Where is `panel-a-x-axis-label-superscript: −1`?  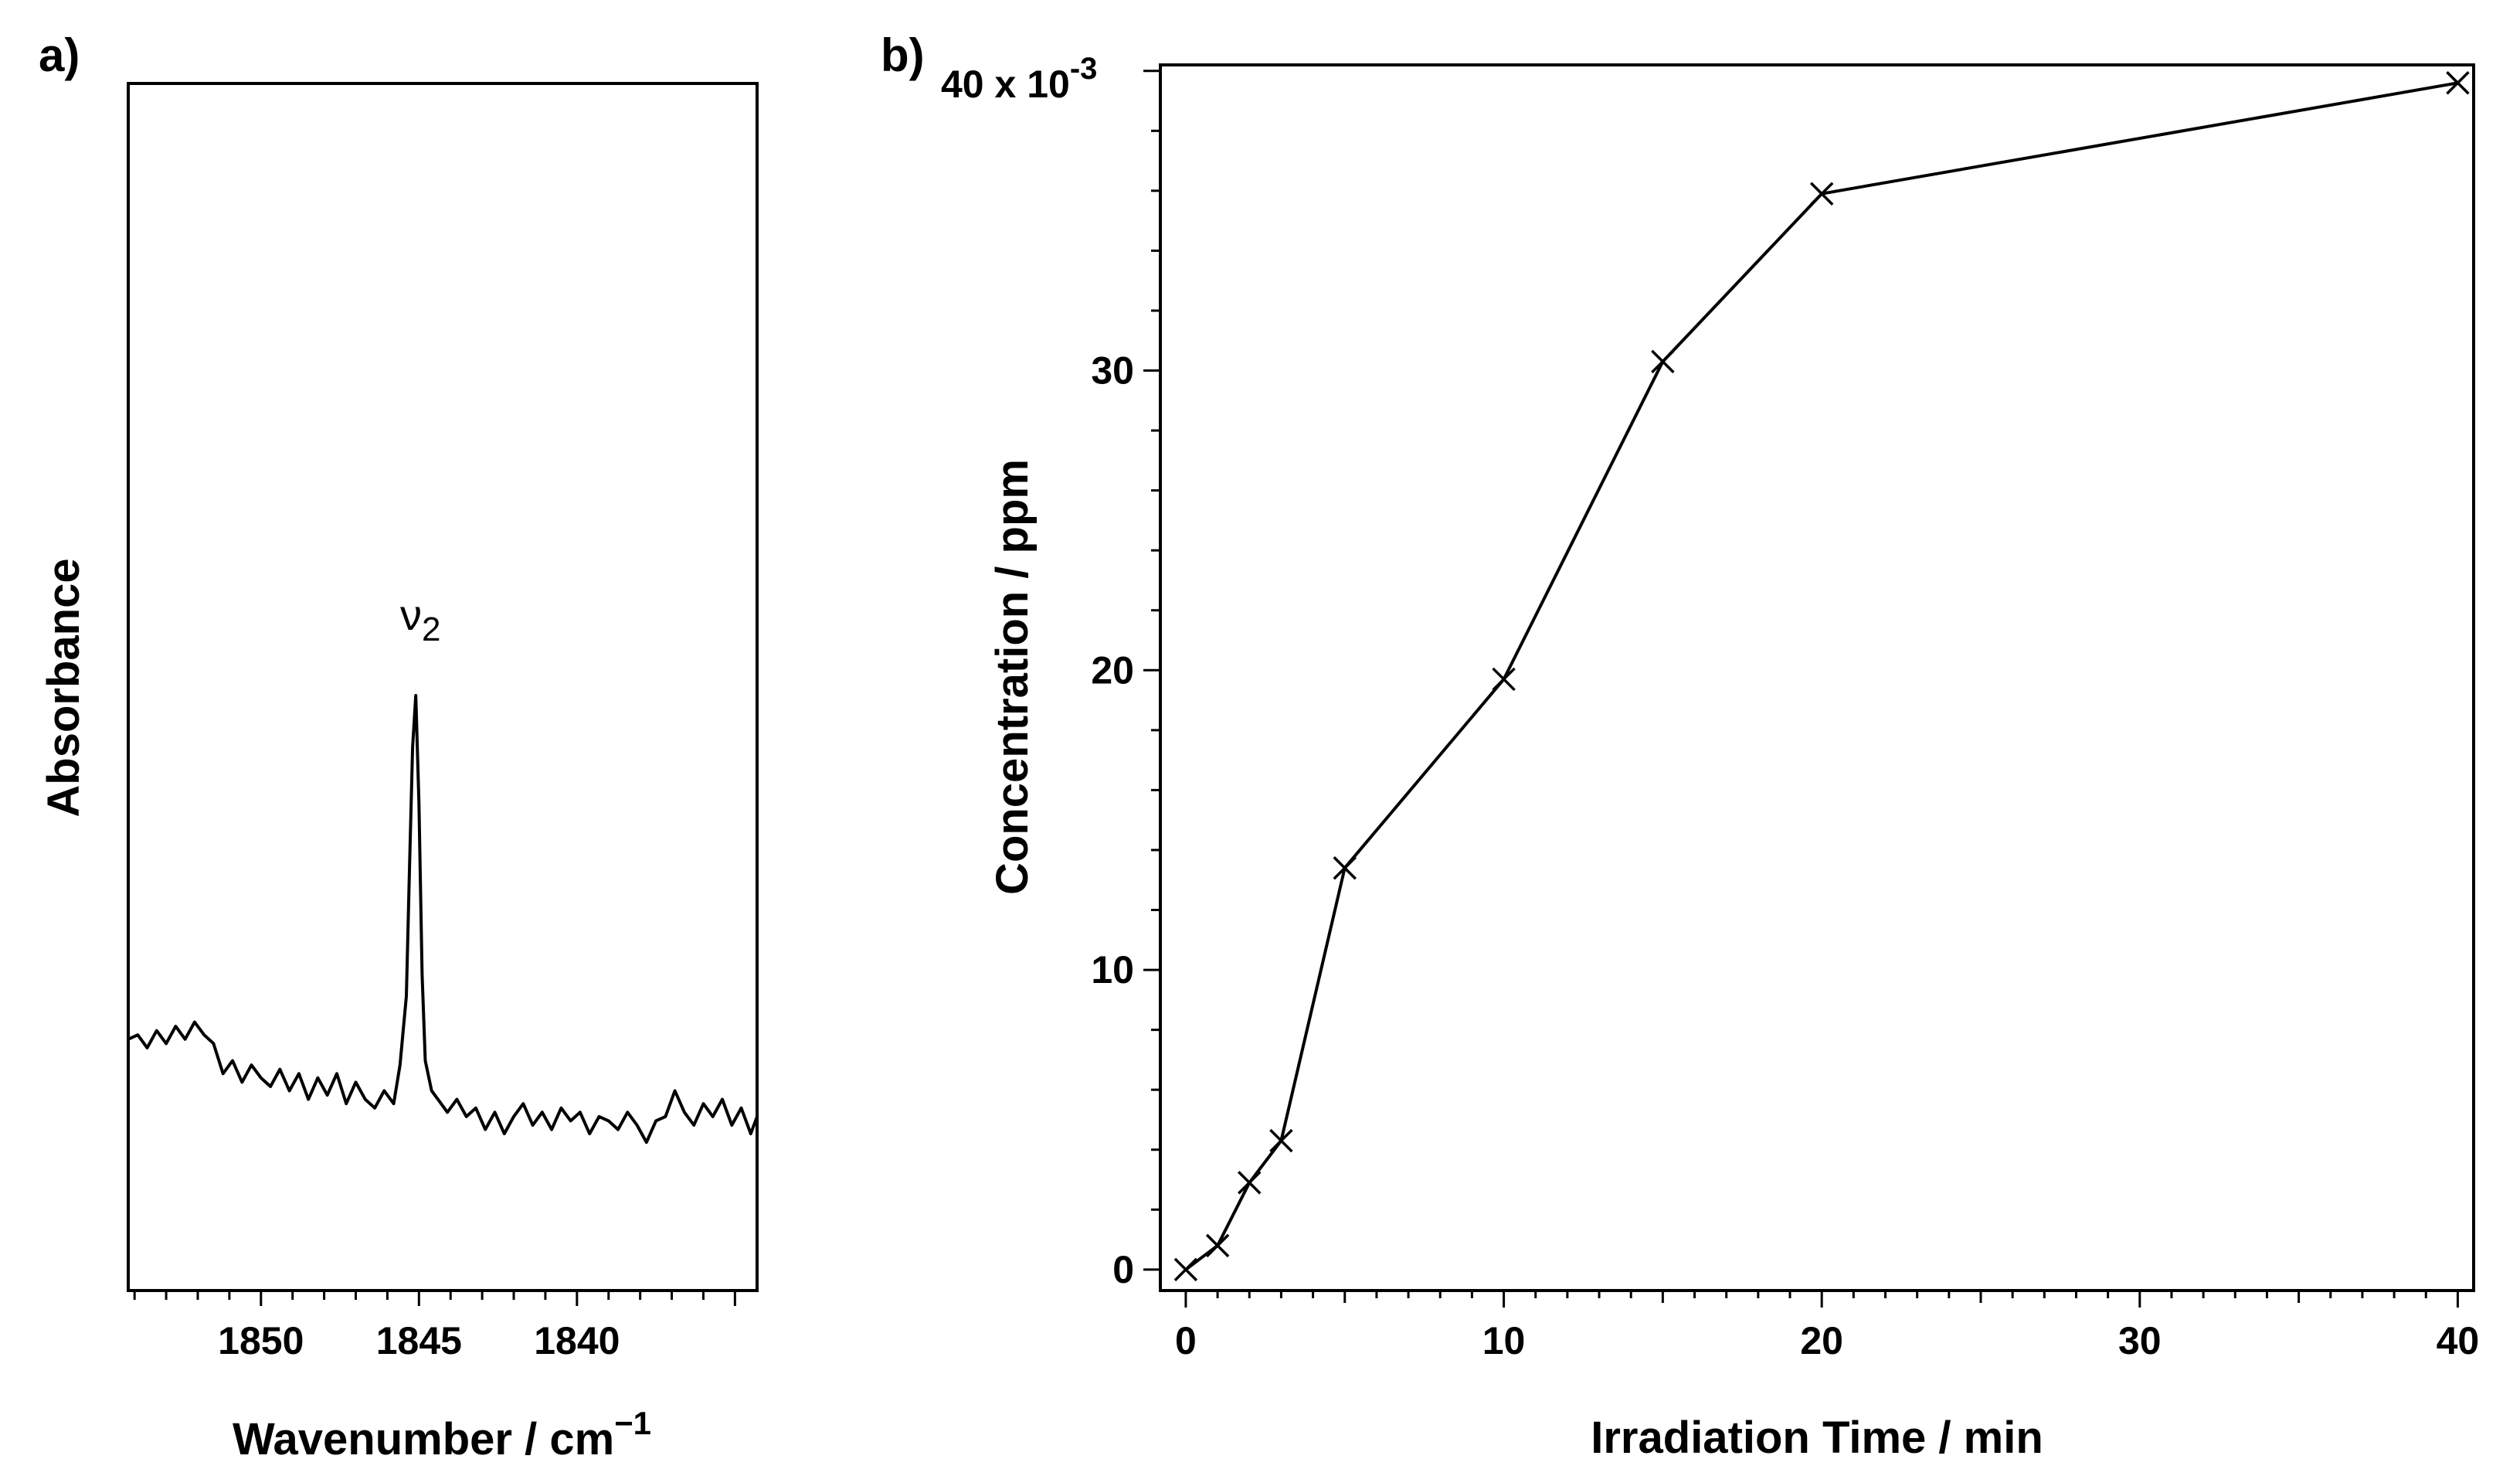 panel-a-x-axis-label-superscript: −1 is located at coordinates (632, 1423).